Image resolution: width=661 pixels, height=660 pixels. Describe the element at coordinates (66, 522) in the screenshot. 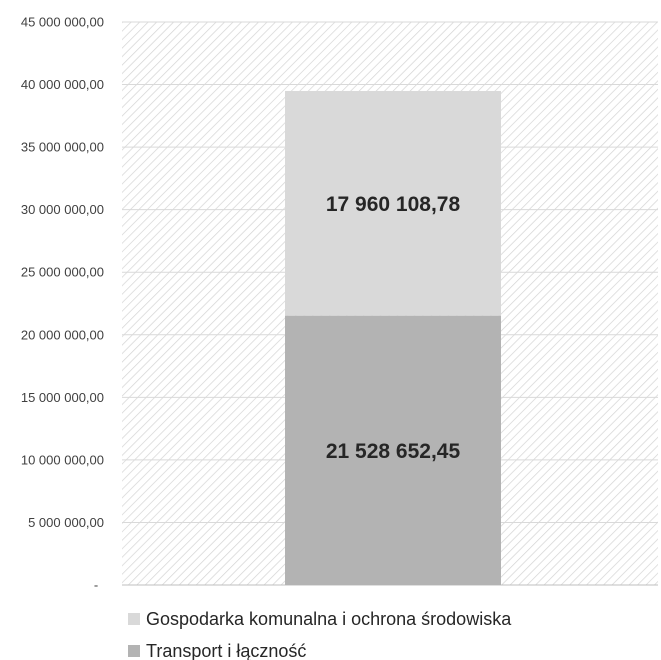

I see `y-tick-label: 5 000 000,00` at that location.